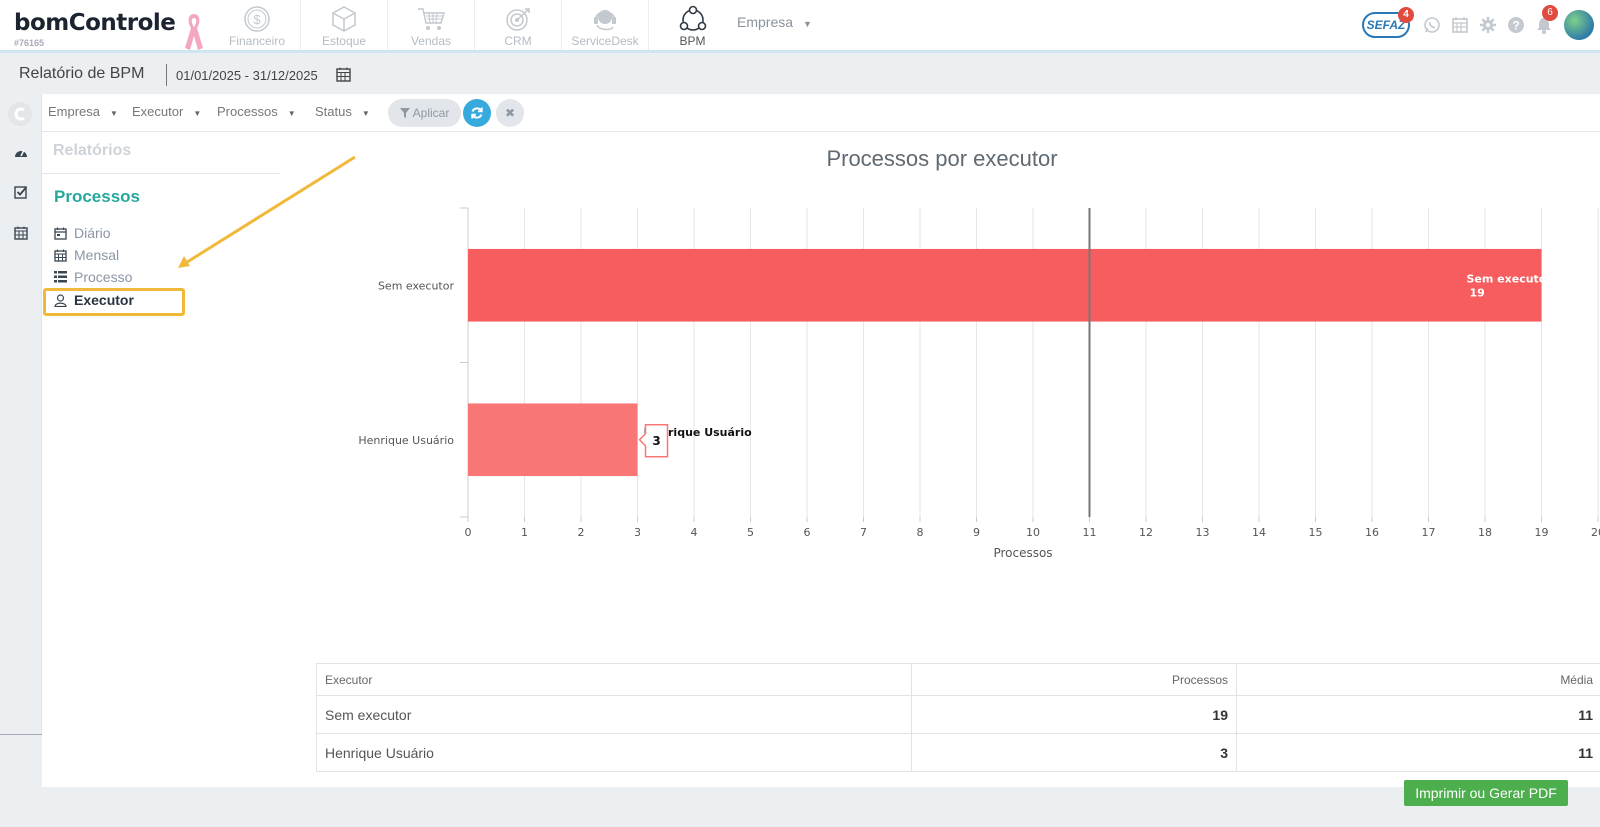 The height and width of the screenshot is (827, 1600). What do you see at coordinates (82, 233) in the screenshot?
I see `sidenav-item-diario: Diário` at bounding box center [82, 233].